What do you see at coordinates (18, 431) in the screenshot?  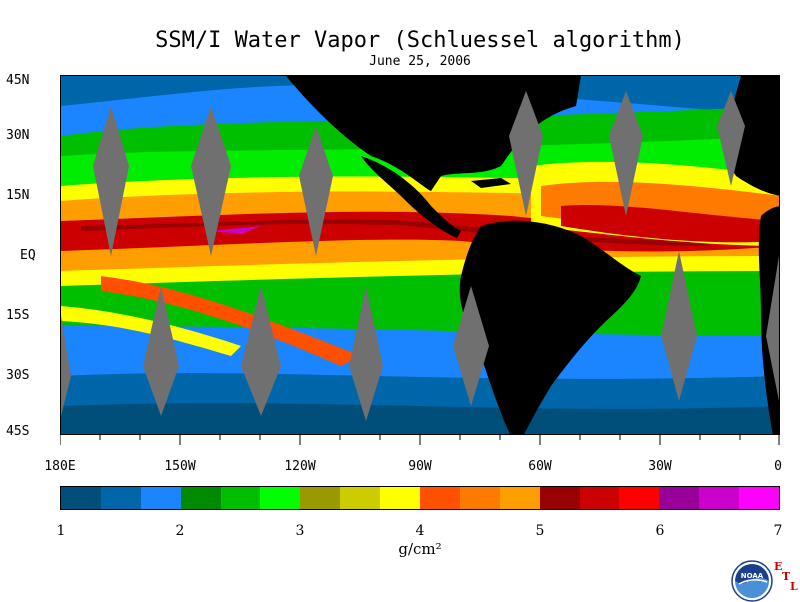 I see `lat-label-45s: 45S` at bounding box center [18, 431].